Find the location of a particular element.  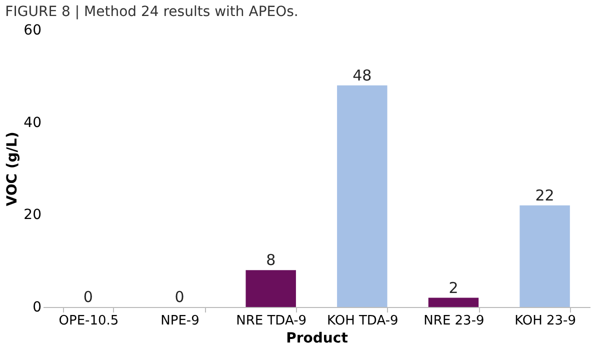

x-tick-label: NPE-9 is located at coordinates (180, 321).